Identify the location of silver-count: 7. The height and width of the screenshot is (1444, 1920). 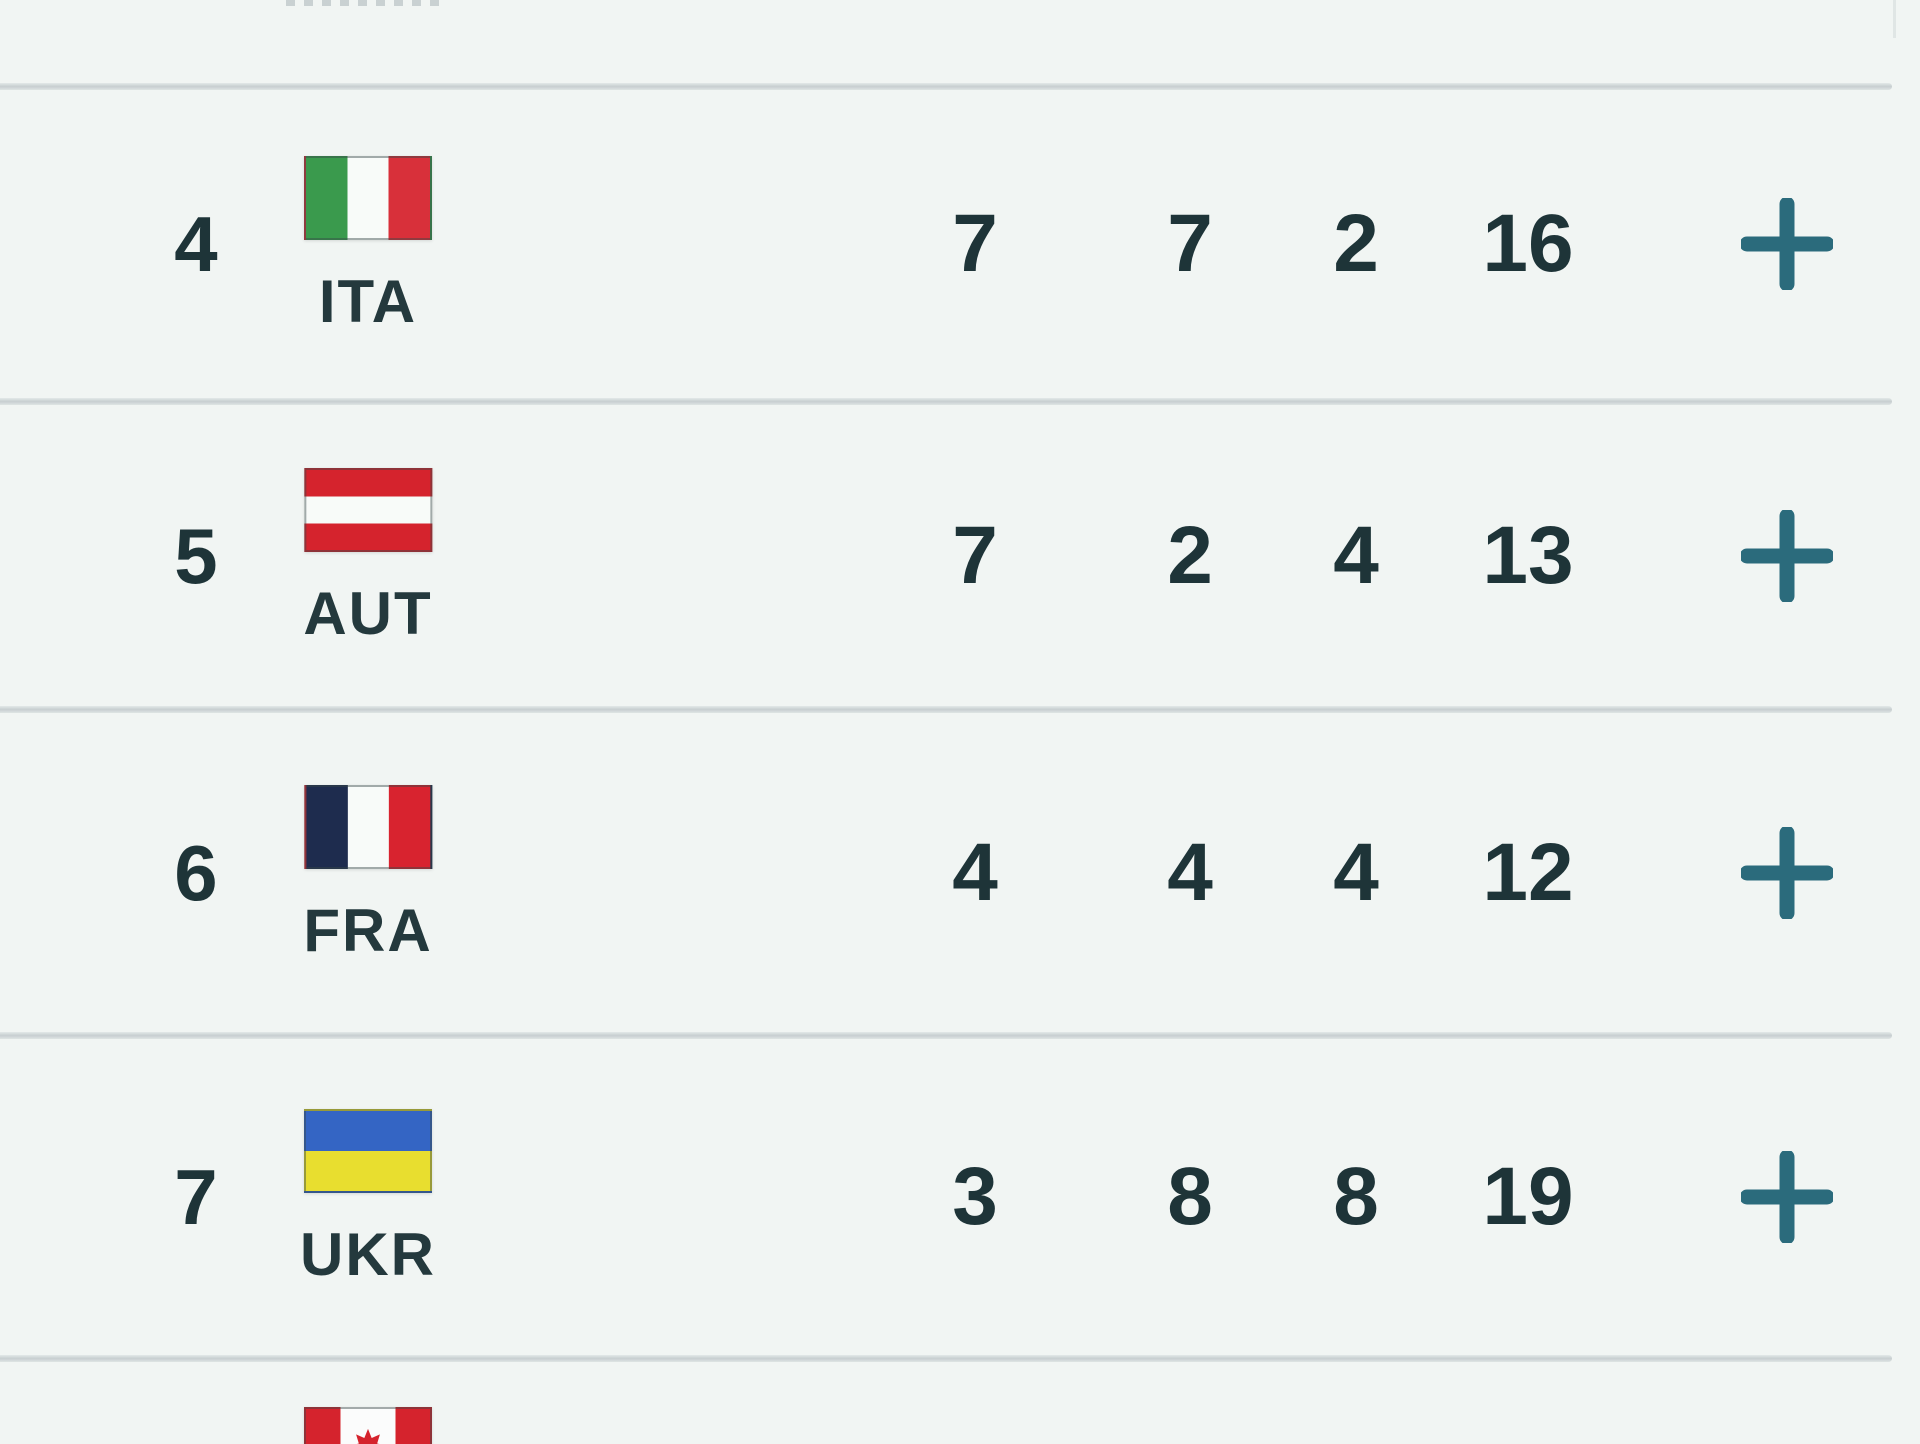
(1190, 243).